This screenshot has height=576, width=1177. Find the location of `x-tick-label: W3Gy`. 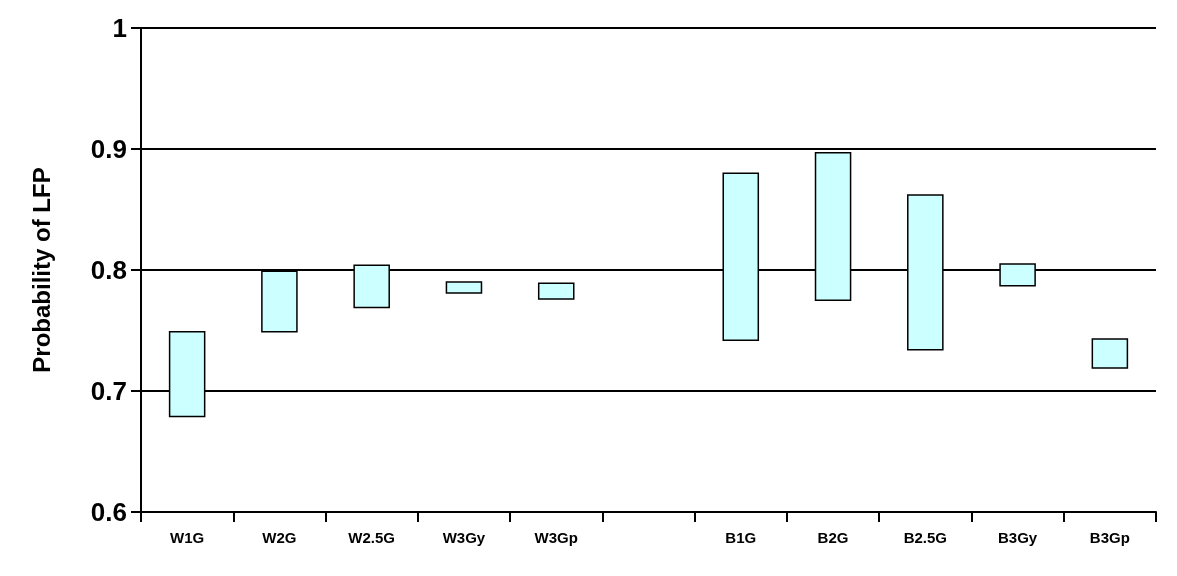

x-tick-label: W3Gy is located at coordinates (464, 537).